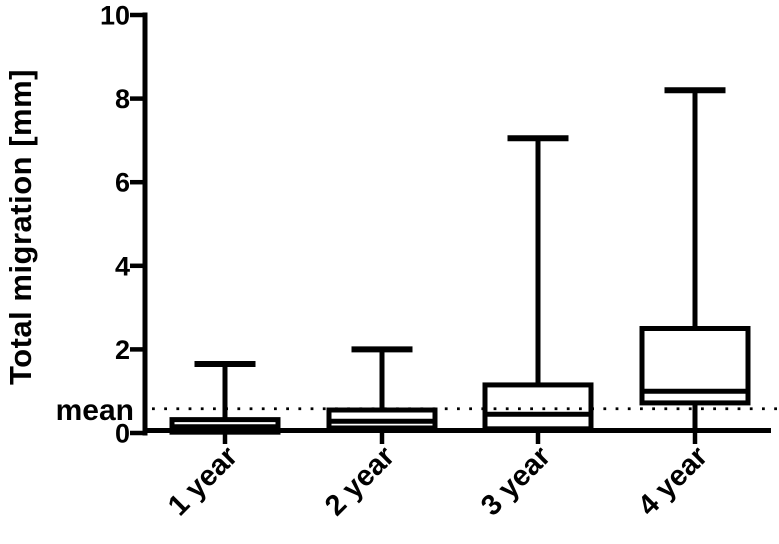  I want to click on y-tick-label-0: 0, so click(122, 434).